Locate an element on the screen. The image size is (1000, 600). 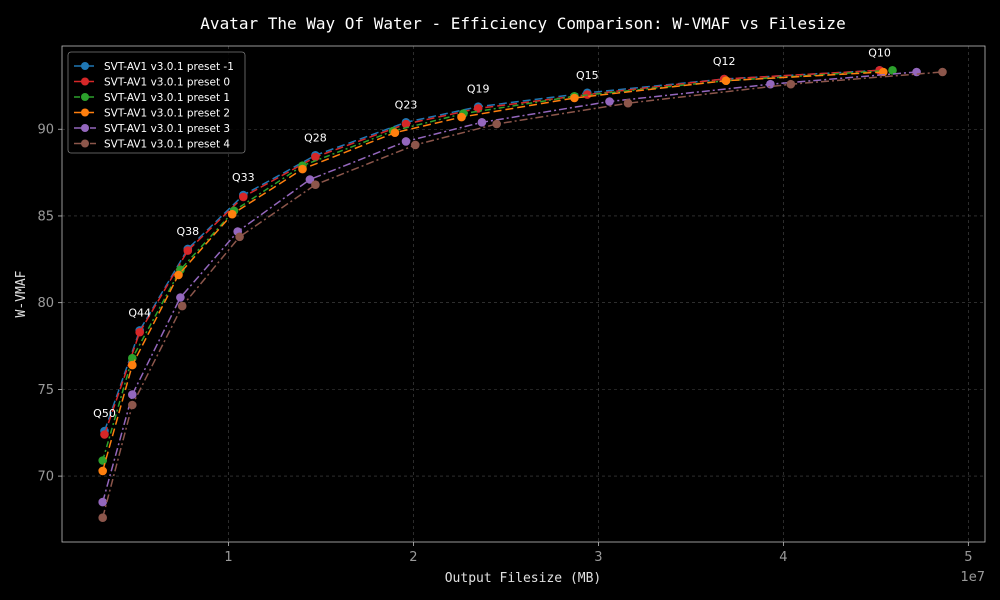
q-annotation: Q44 is located at coordinates (139, 312).